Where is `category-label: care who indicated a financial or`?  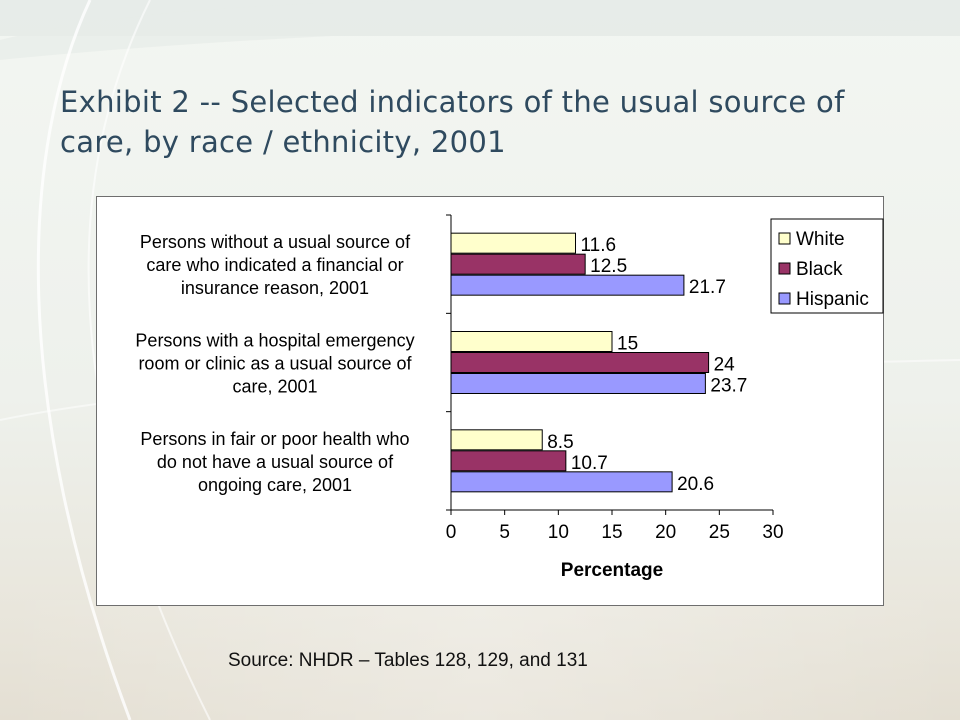 category-label: care who indicated a financial or is located at coordinates (274, 265).